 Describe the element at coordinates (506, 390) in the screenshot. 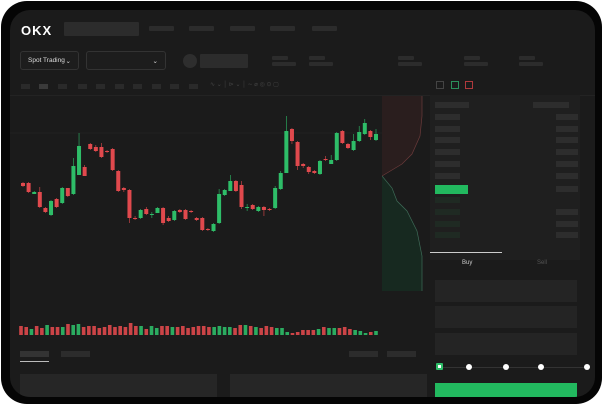

I see `buy-submit-button` at that location.